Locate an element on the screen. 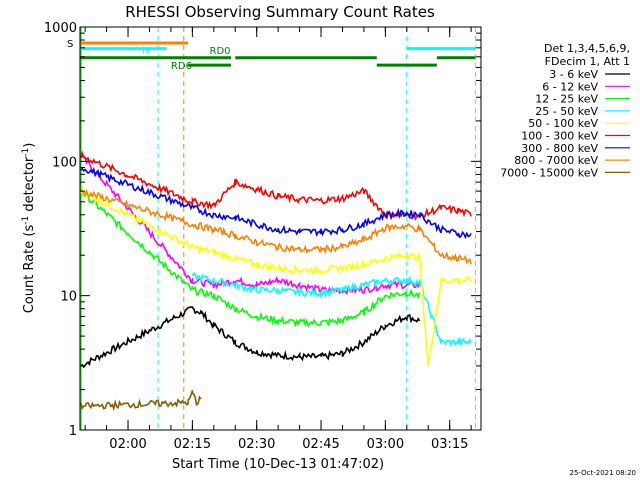 Image resolution: width=640 pixels, height=480 pixels. legend-header-fdecim: FDecim 1, Att 1 is located at coordinates (587, 61).